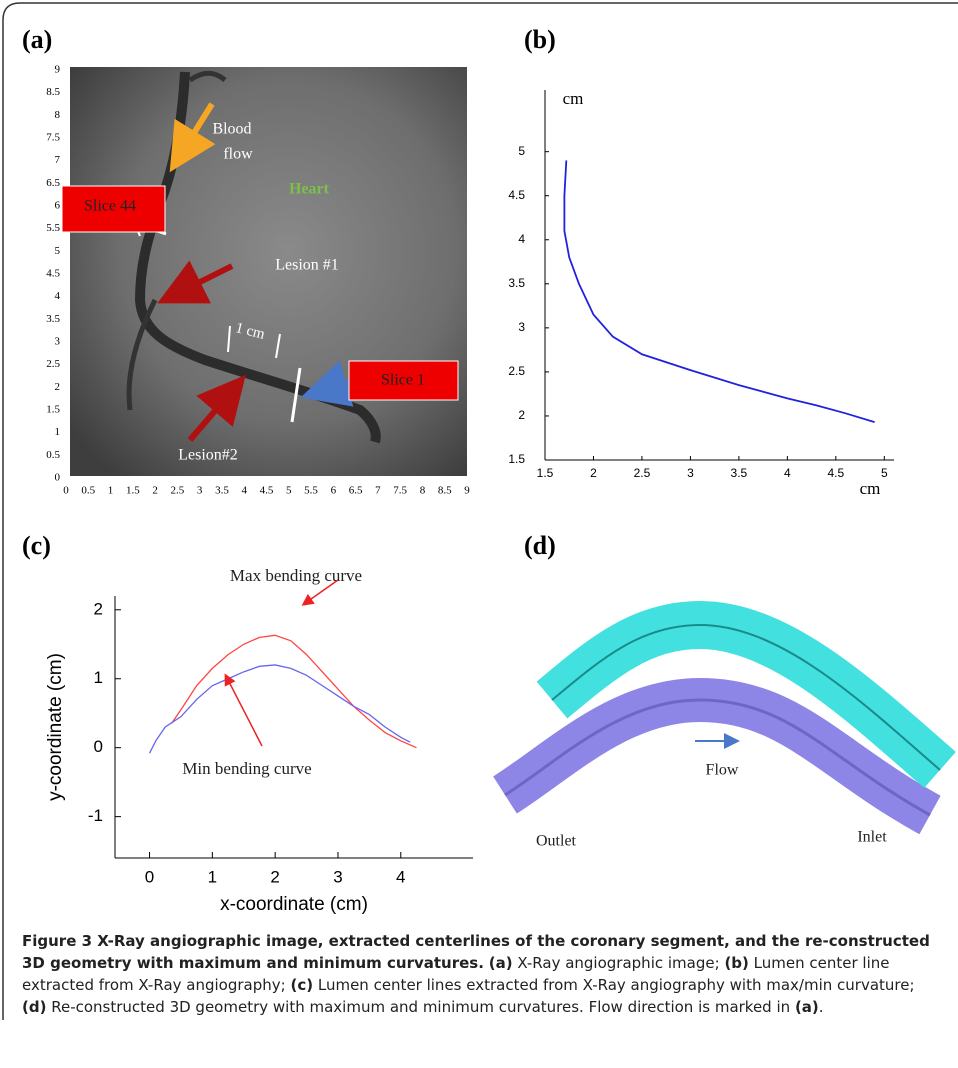 This screenshot has width=958, height=1068. What do you see at coordinates (573, 98) in the screenshot?
I see `y-axis-label: cm` at bounding box center [573, 98].